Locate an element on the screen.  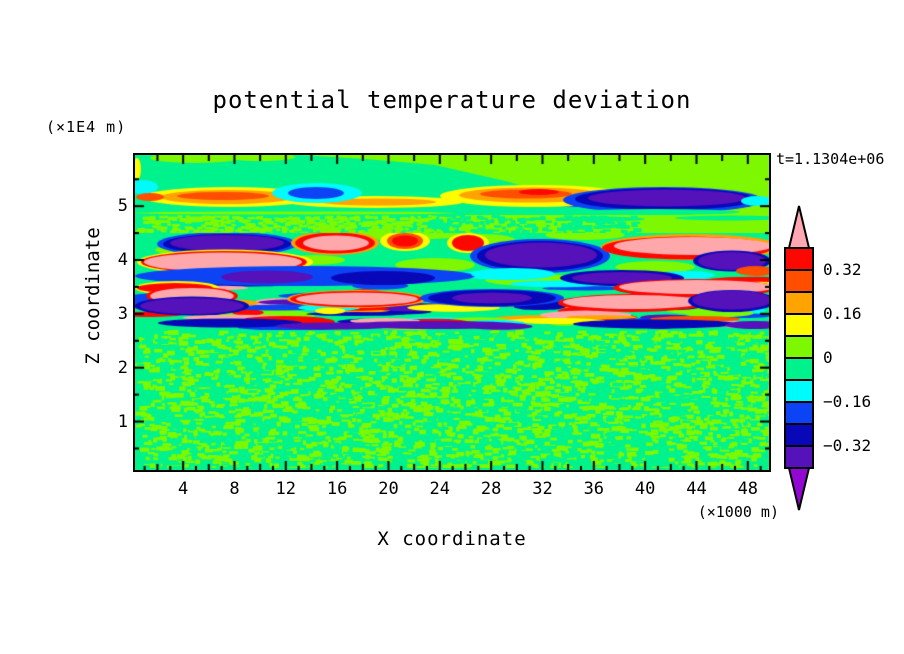
colorbar-tick-label: −0.32 is located at coordinates (847, 445).